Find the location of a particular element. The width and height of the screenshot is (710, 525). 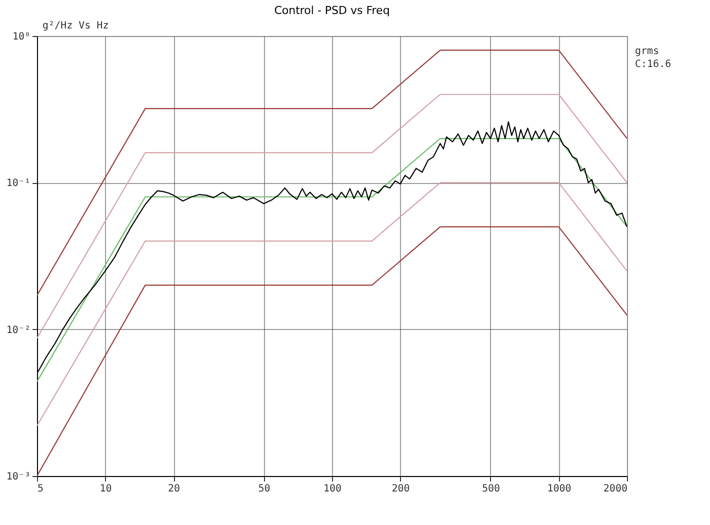

x-tick-label: 10 is located at coordinates (106, 489).